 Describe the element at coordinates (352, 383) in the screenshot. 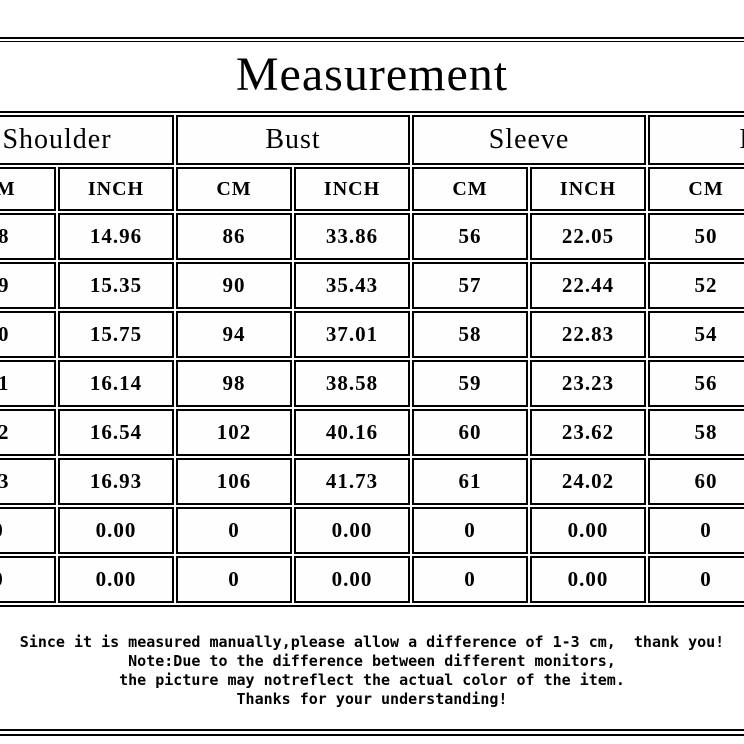

I see `table-cell: 38.58` at that location.